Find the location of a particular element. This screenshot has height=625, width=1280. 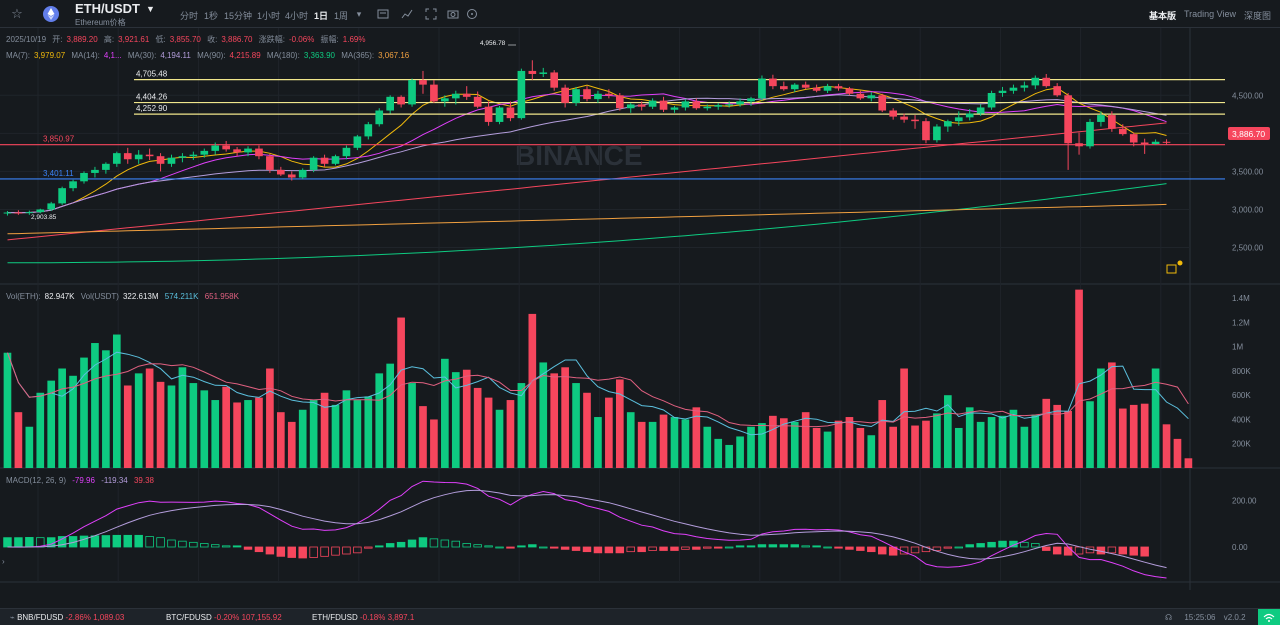

interval-1h: 1小时 is located at coordinates (269, 16).